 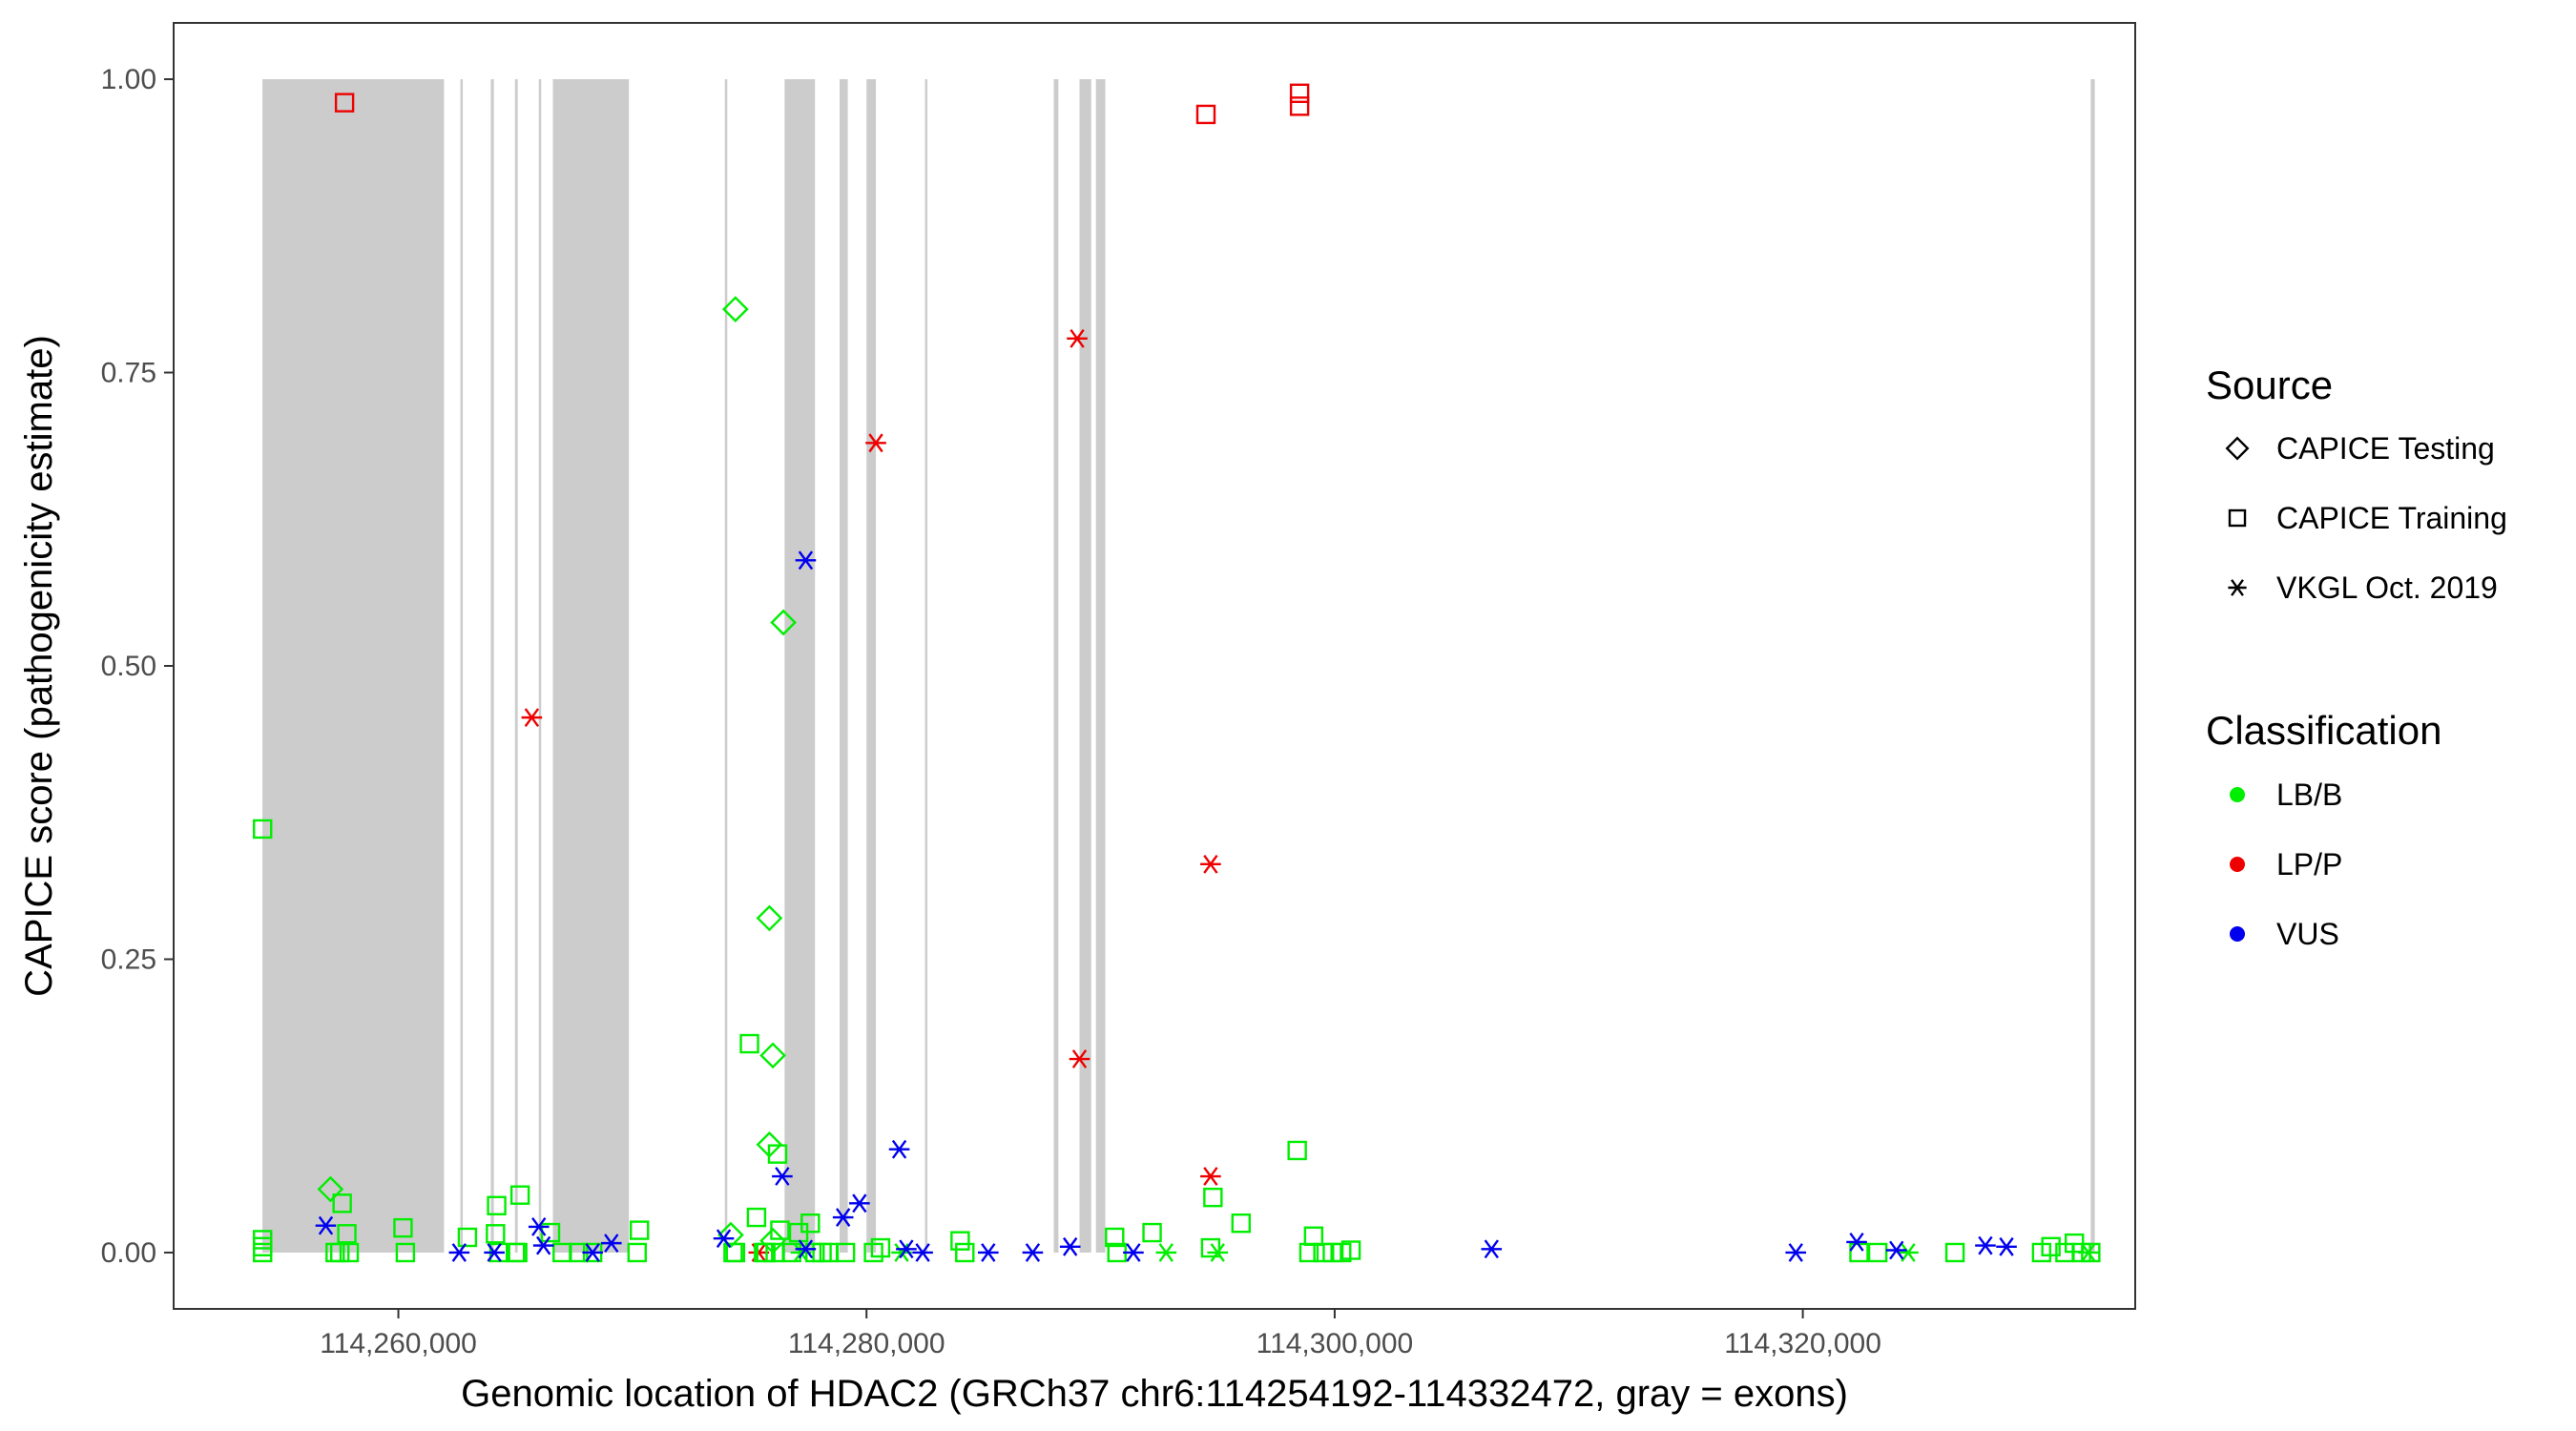 What do you see at coordinates (2307, 934) in the screenshot?
I see `legend-classification-label: VUS` at bounding box center [2307, 934].